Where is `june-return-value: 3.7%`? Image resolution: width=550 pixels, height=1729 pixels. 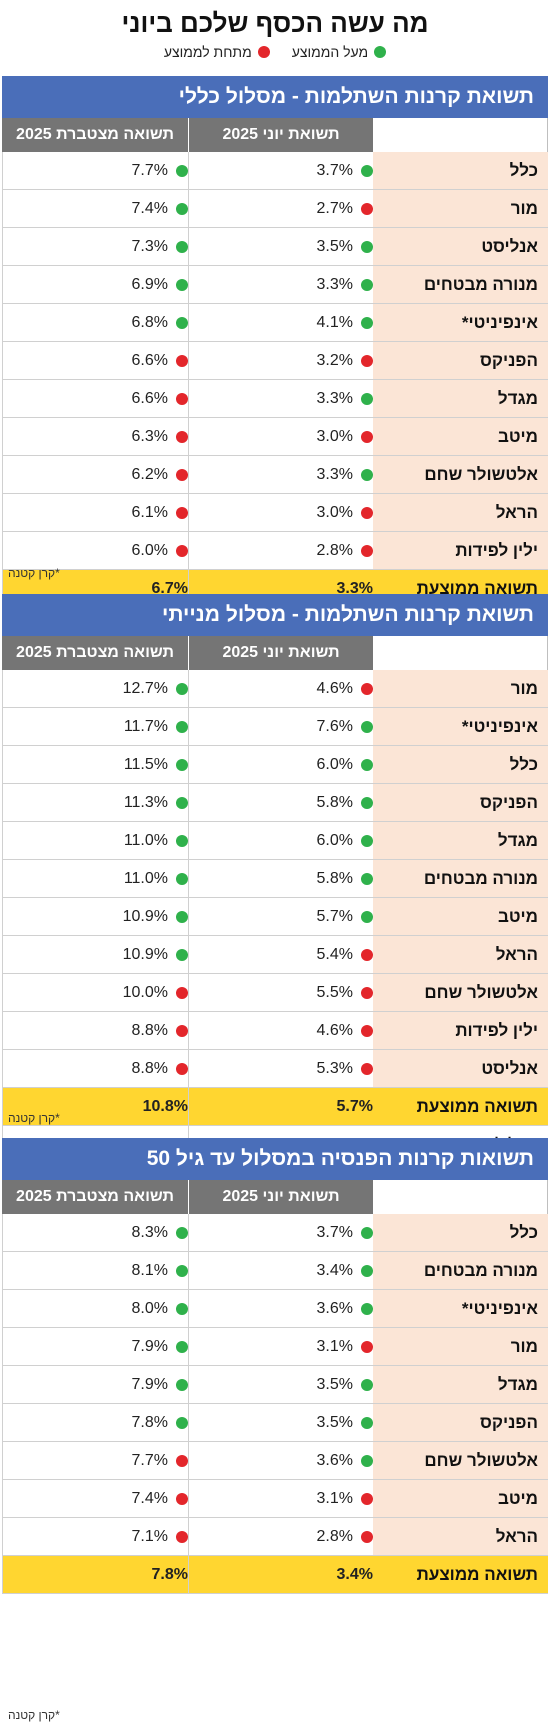
june-return-value: 3.7% is located at coordinates (334, 170).